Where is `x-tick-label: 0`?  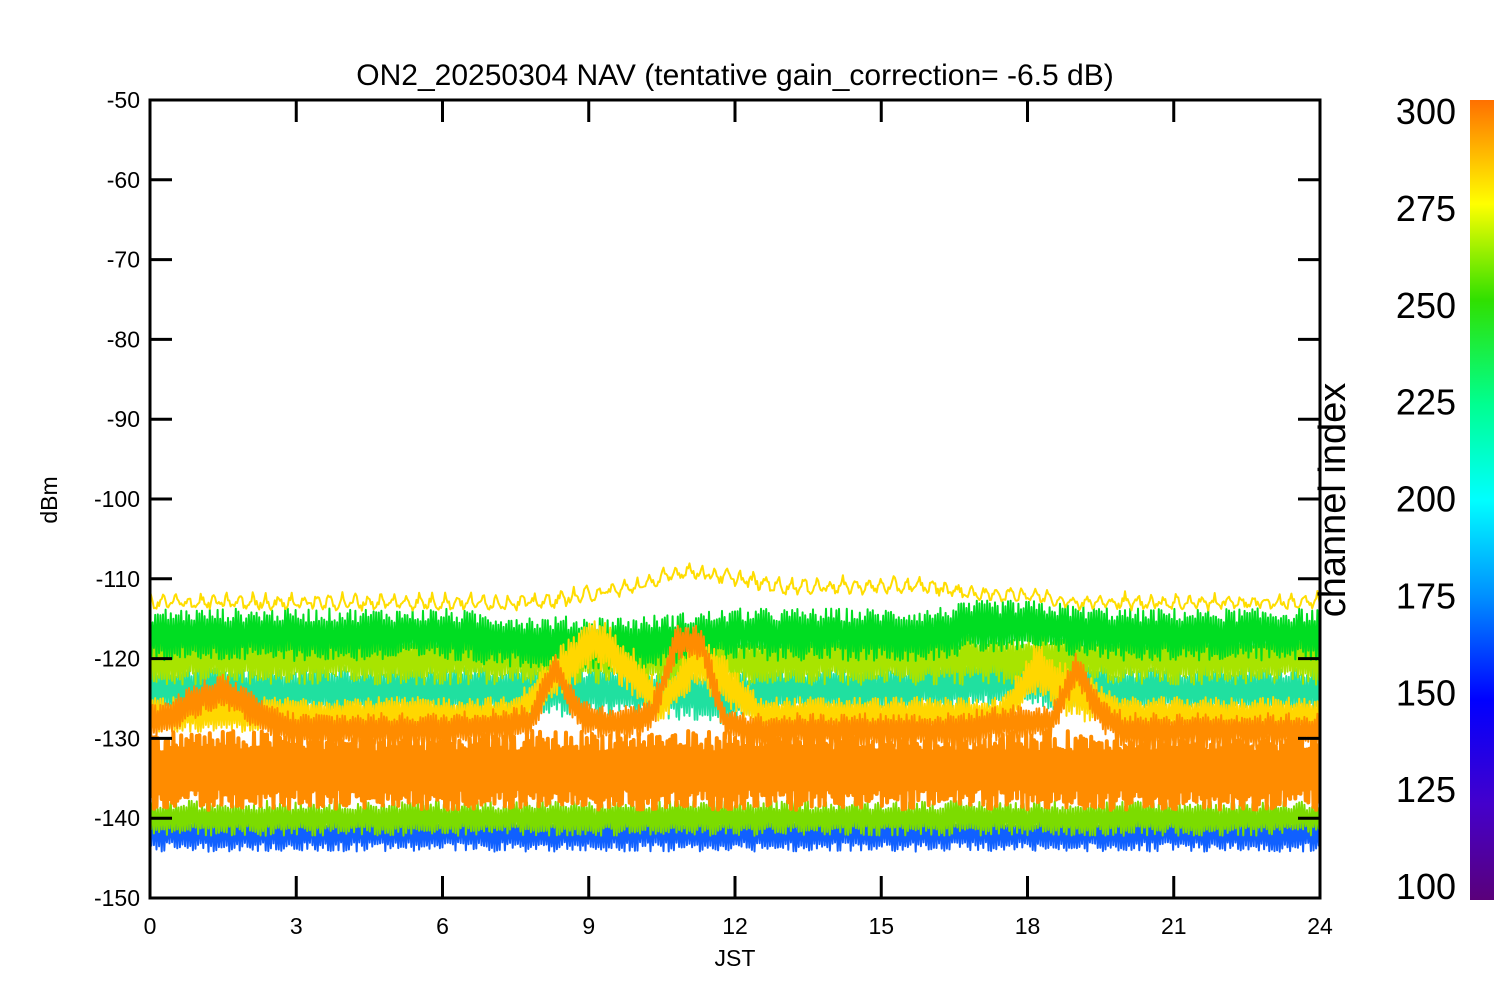 x-tick-label: 0 is located at coordinates (150, 926).